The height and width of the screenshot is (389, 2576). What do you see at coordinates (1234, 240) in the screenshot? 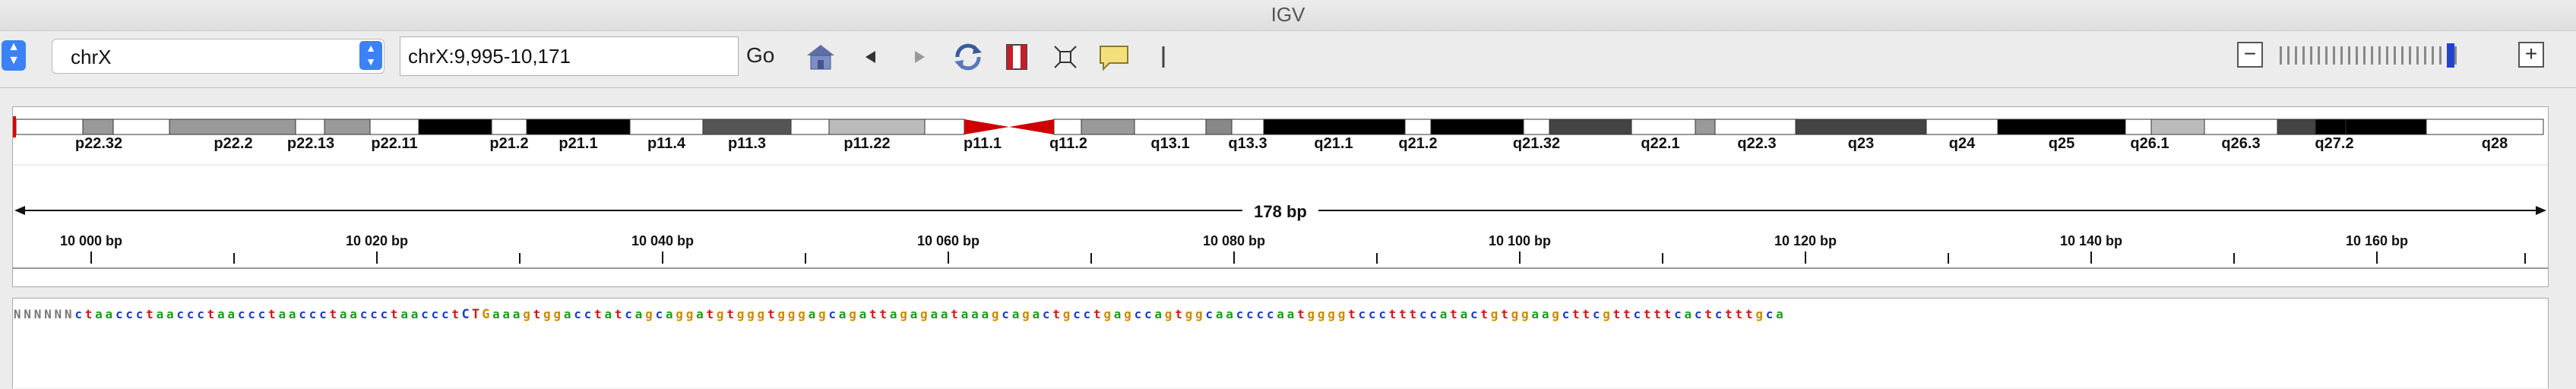
I see `ruler-tick-label: 10 080 bp` at bounding box center [1234, 240].